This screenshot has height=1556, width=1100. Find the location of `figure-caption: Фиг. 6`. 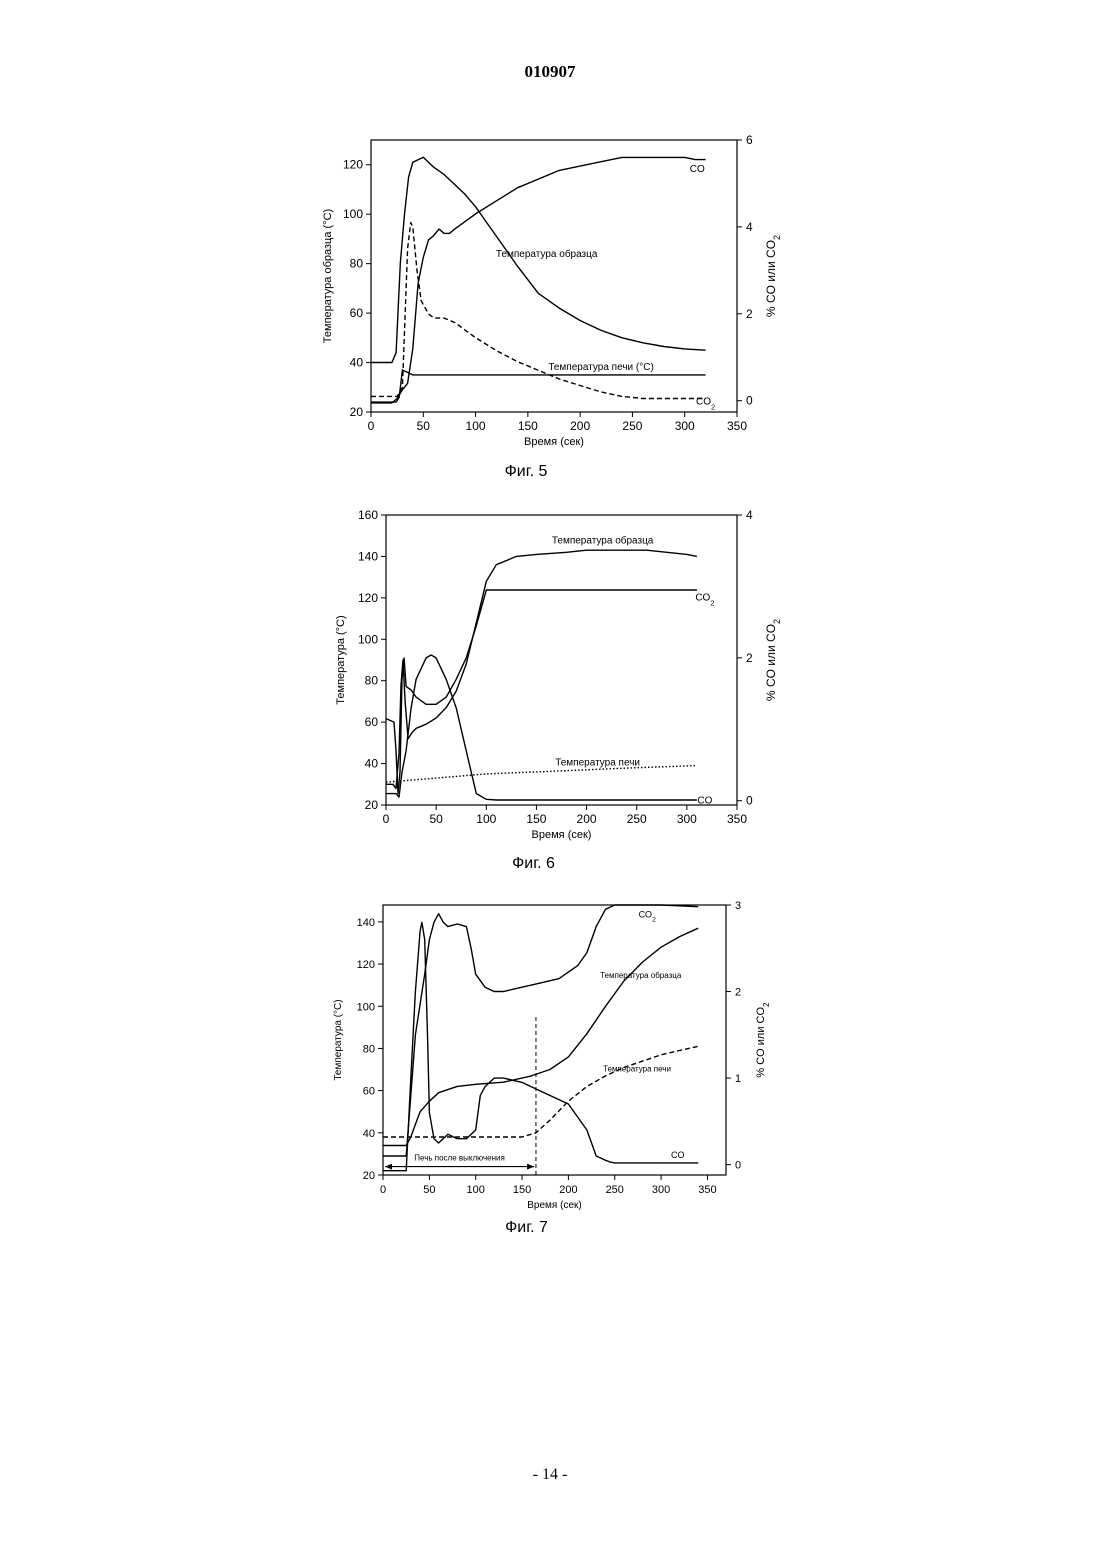

figure-caption: Фиг. 6 is located at coordinates (533, 863).